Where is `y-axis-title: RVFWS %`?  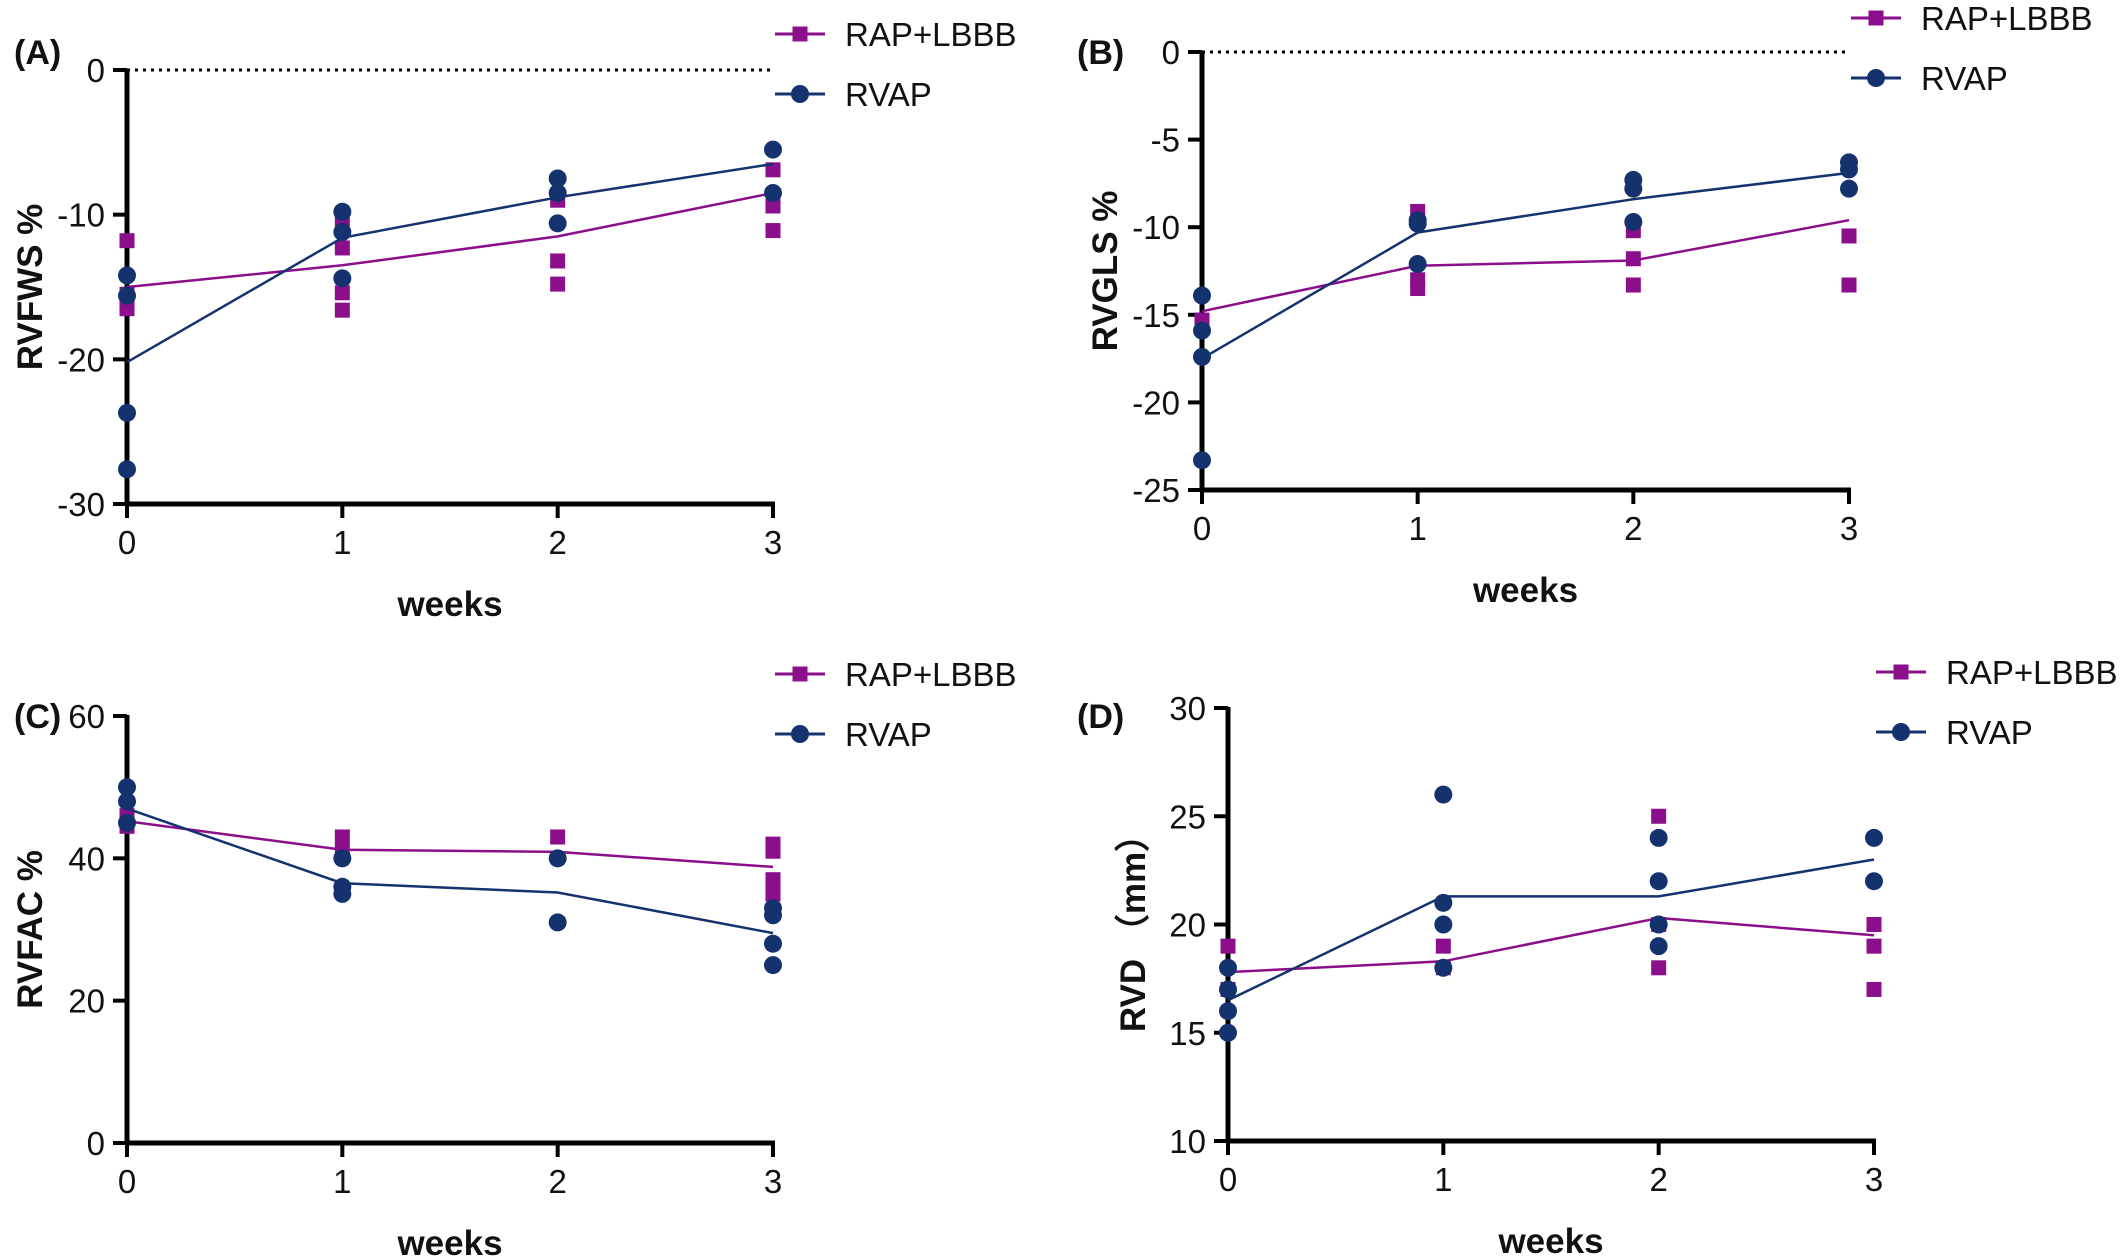
y-axis-title: RVFWS % is located at coordinates (30, 287).